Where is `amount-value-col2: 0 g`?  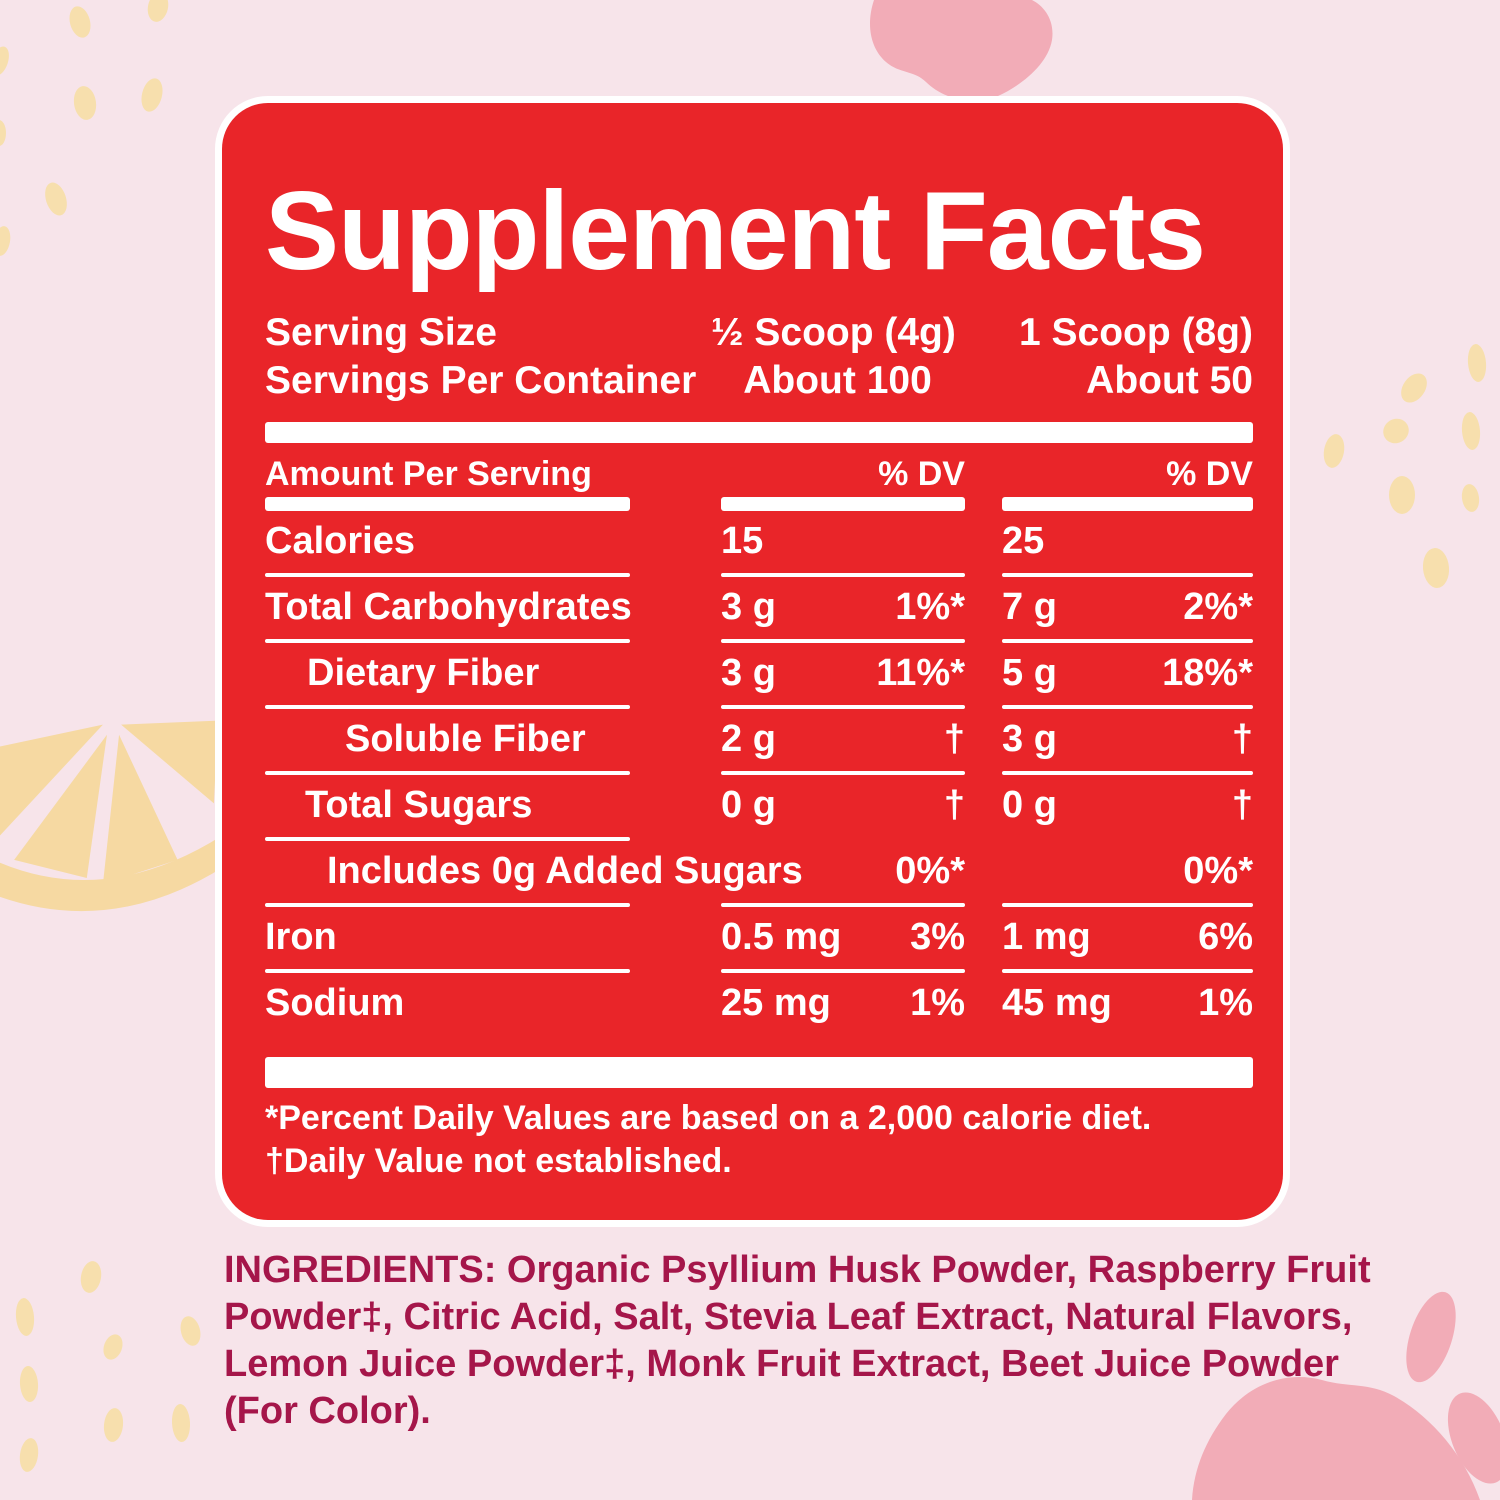
amount-value-col2: 0 g is located at coordinates (1029, 805).